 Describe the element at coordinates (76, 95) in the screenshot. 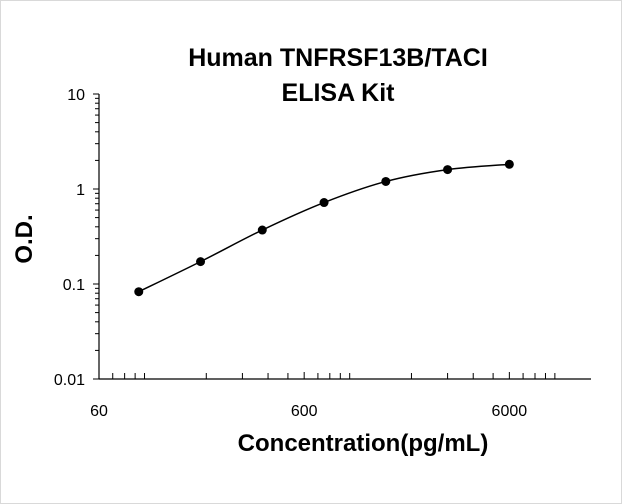

I see `y-tick-label: 10` at that location.